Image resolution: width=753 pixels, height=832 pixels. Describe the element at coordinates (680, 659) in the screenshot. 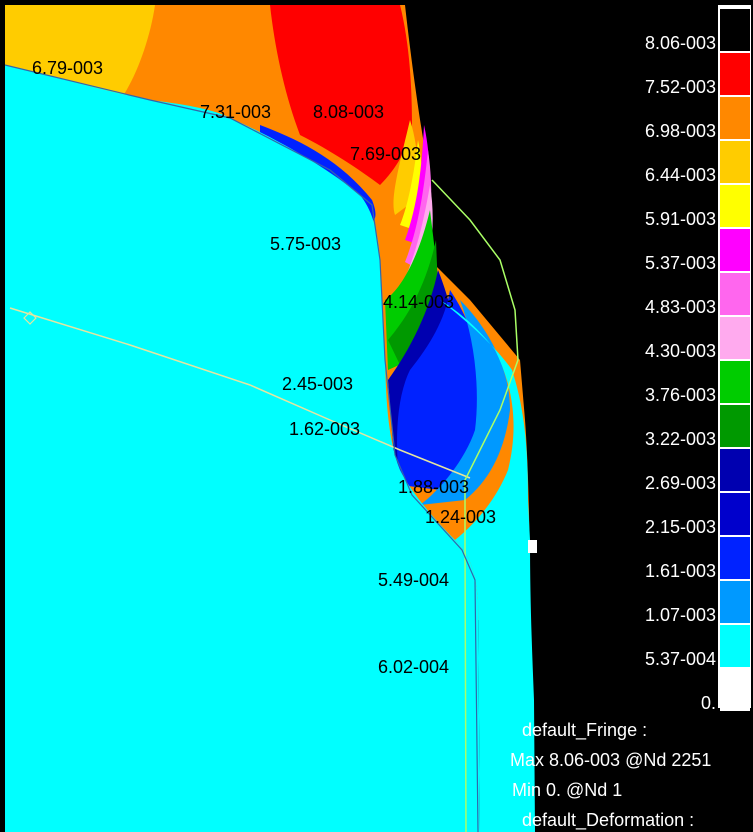

I see `legend-label: 5.37-004` at that location.